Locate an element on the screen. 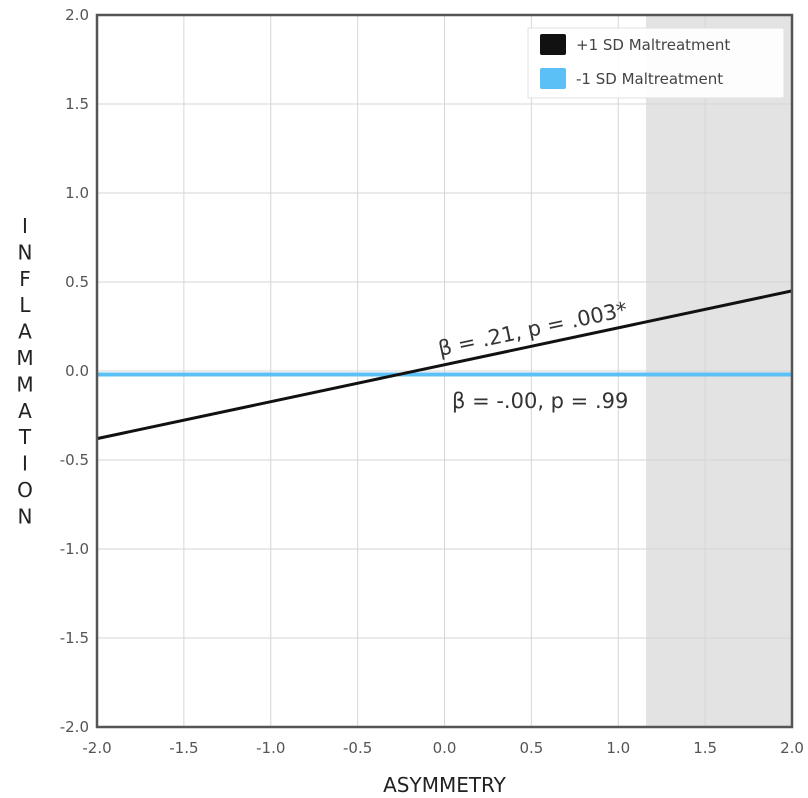 This screenshot has height=798, width=808. y-tick-label: -0.5 is located at coordinates (74, 460).